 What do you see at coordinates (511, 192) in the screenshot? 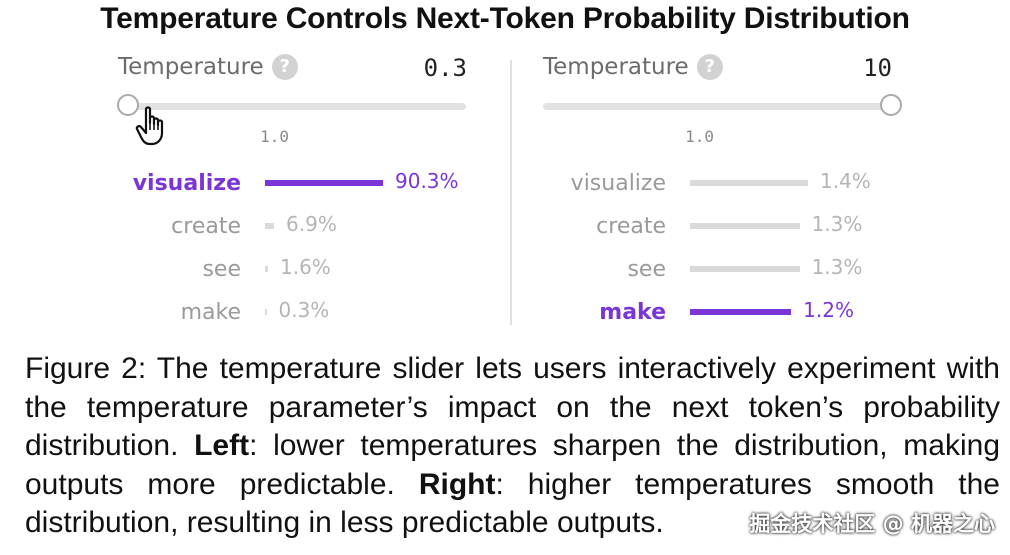
I see `panel-divider` at bounding box center [511, 192].